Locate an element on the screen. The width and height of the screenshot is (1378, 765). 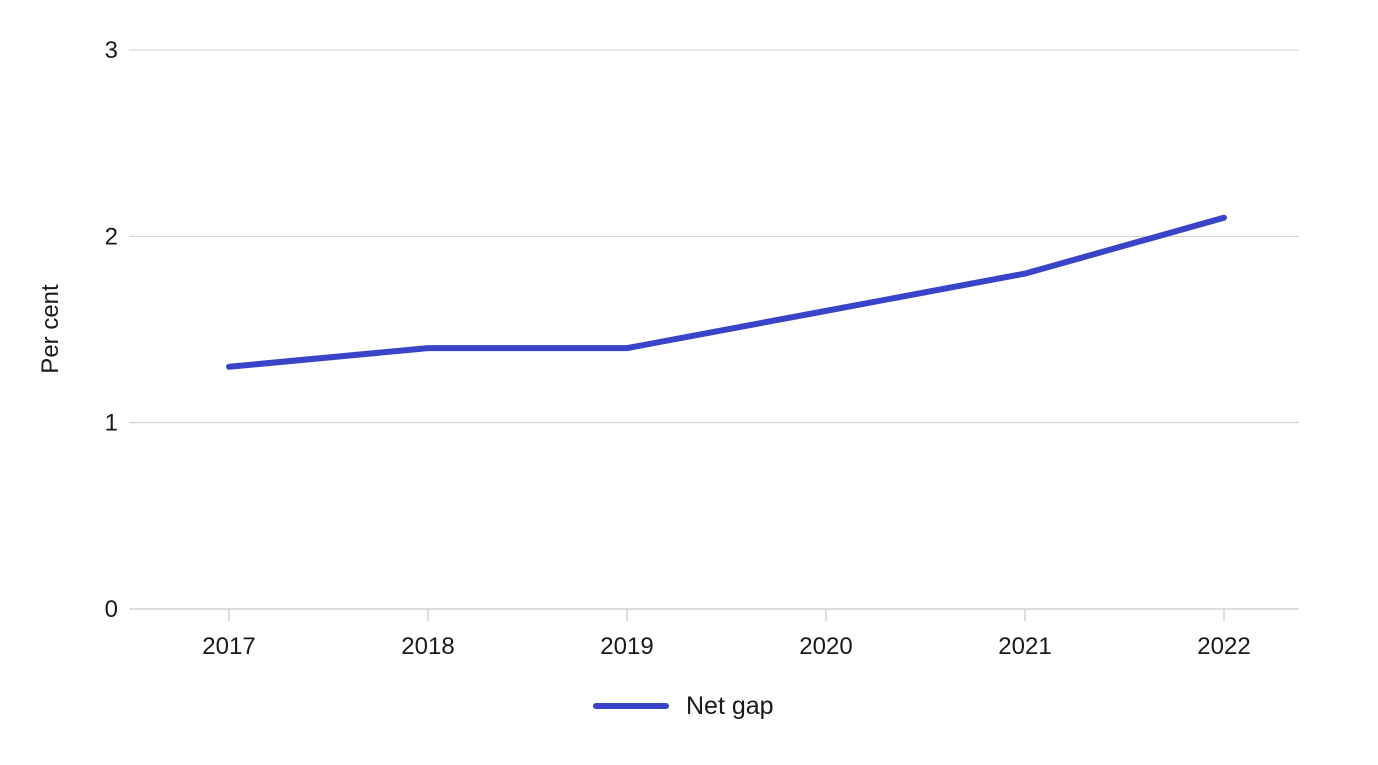
x-tick-label-2018: 2018 is located at coordinates (427, 646).